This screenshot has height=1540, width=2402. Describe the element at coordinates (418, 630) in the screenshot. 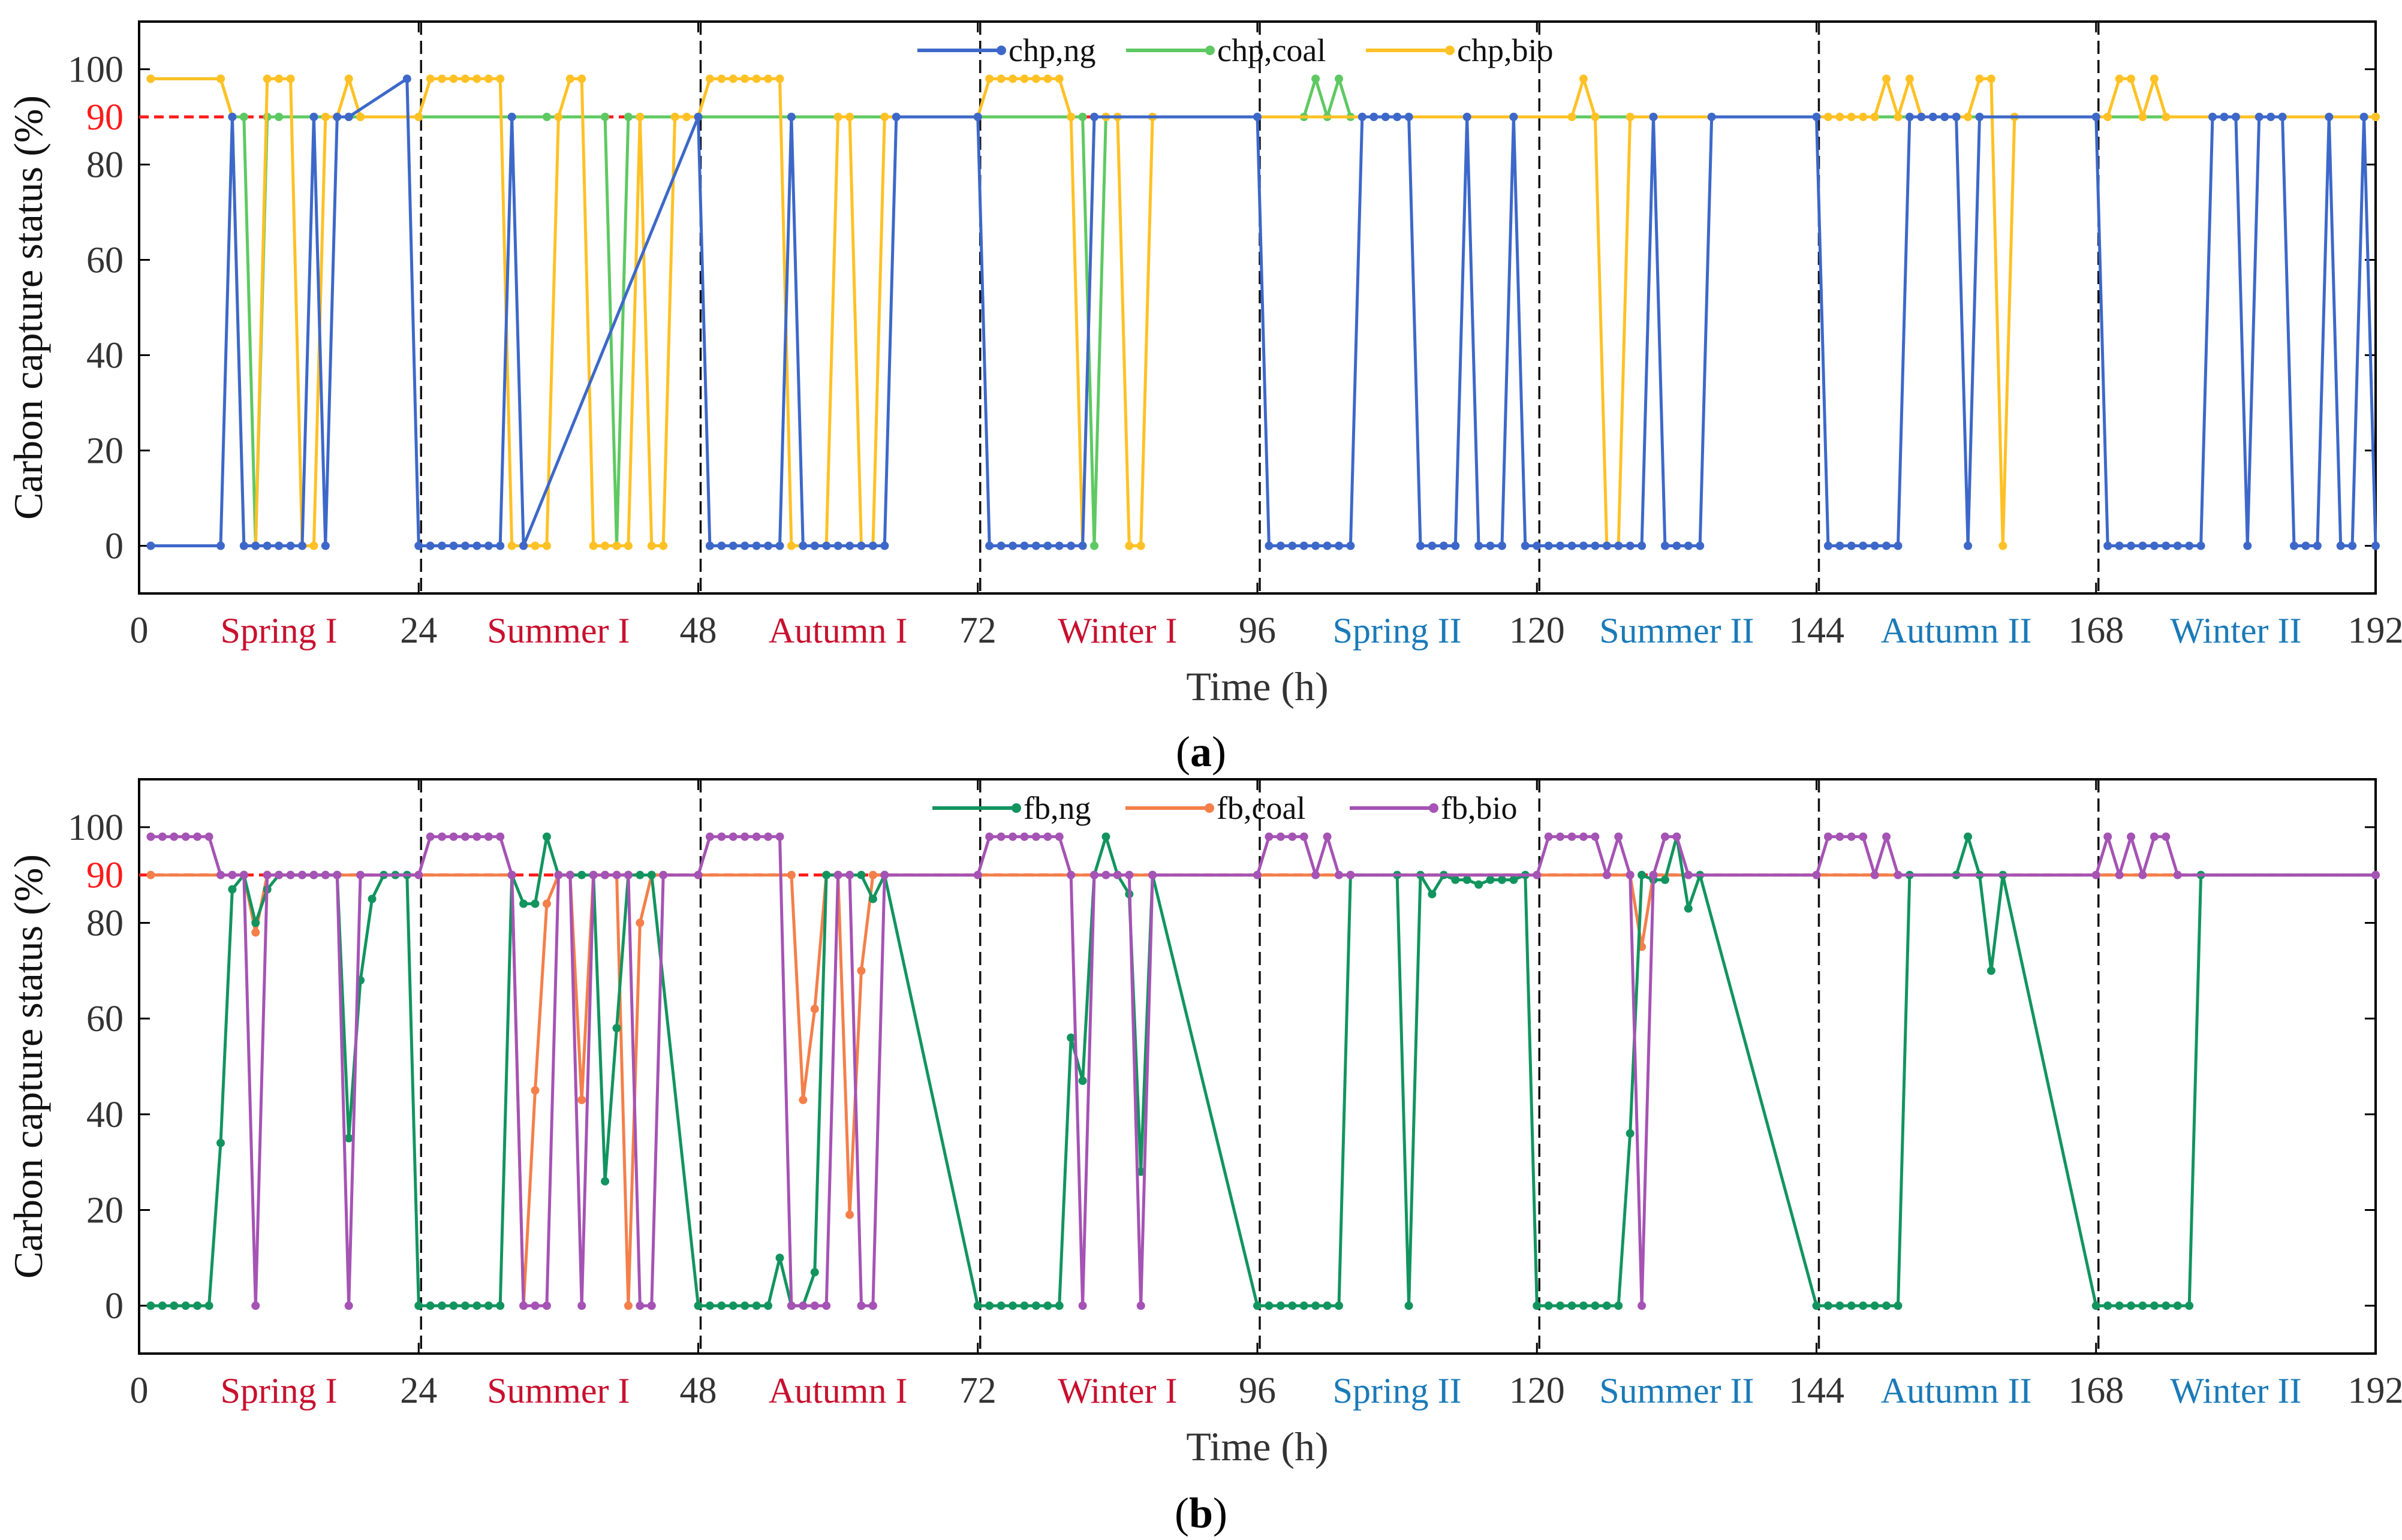

I see `x-tick-label-24: 24` at that location.